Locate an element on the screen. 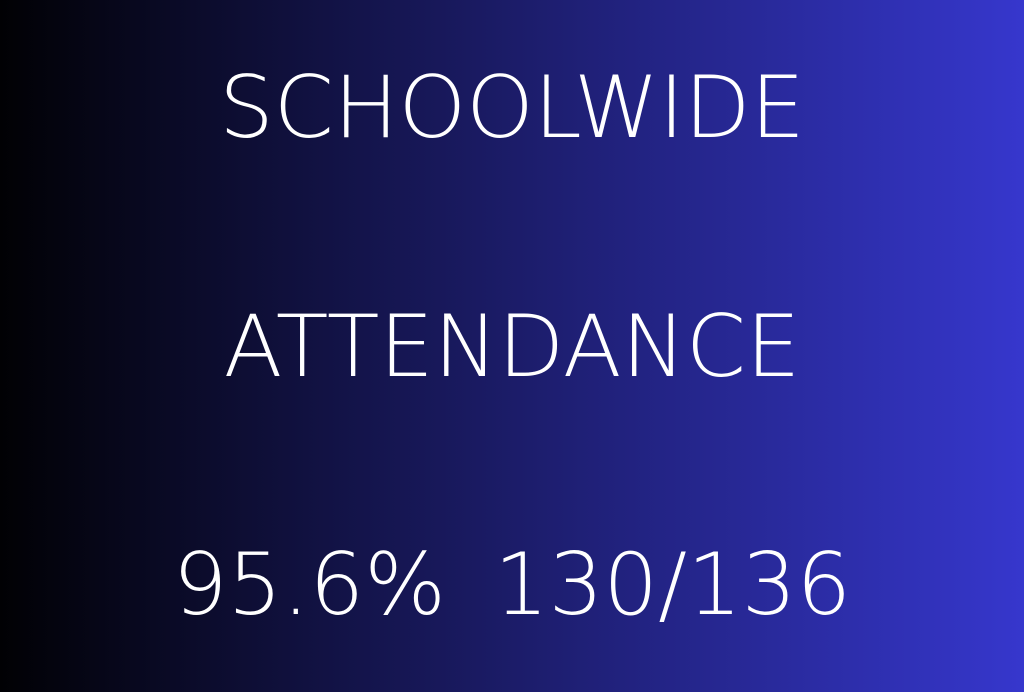 The height and width of the screenshot is (692, 1024). attendance-percent-value: 95.6% is located at coordinates (309, 585).